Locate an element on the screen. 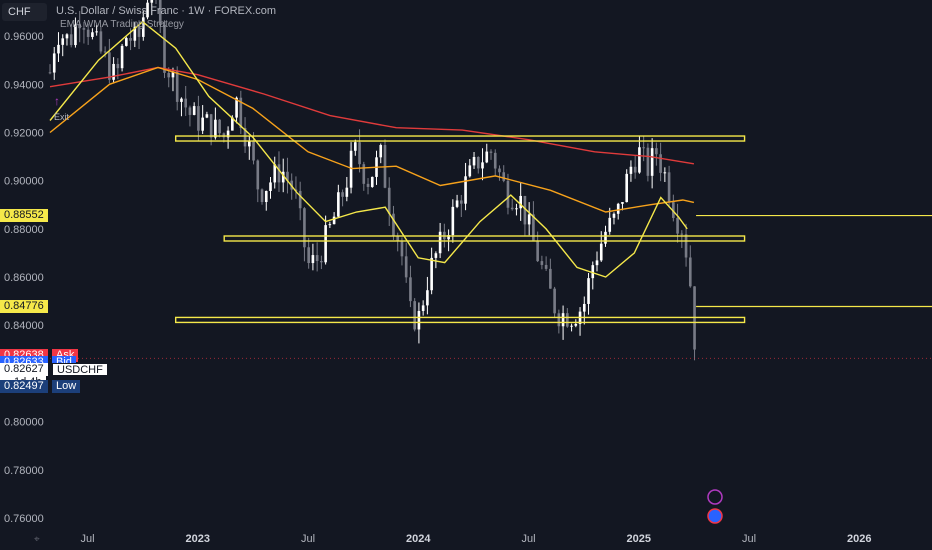  exit-label: Exit is located at coordinates (62, 117).